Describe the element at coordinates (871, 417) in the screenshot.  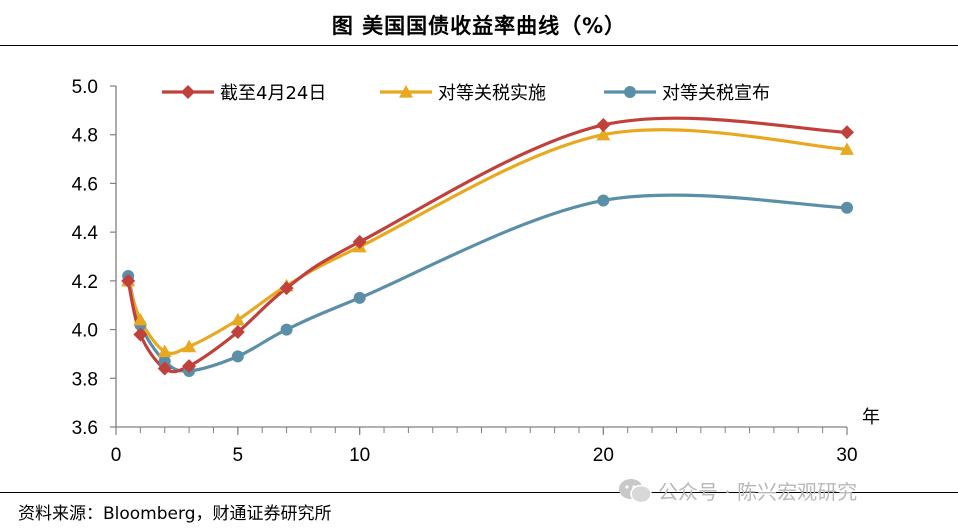
I see `x-axis-label: 年` at that location.